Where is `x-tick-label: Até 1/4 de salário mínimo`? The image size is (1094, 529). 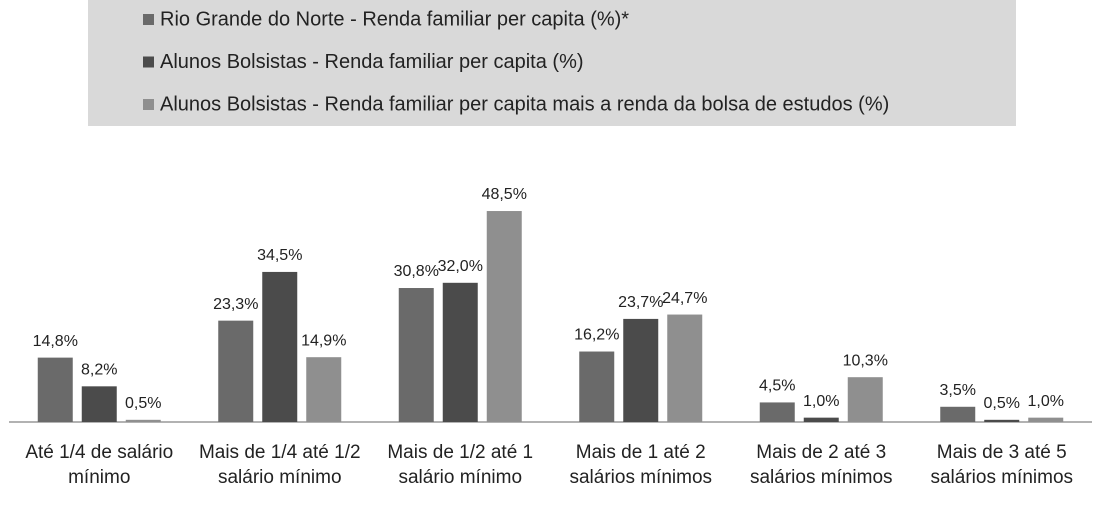
x-tick-label: Até 1/4 de salário mínimo is located at coordinates (99, 465).